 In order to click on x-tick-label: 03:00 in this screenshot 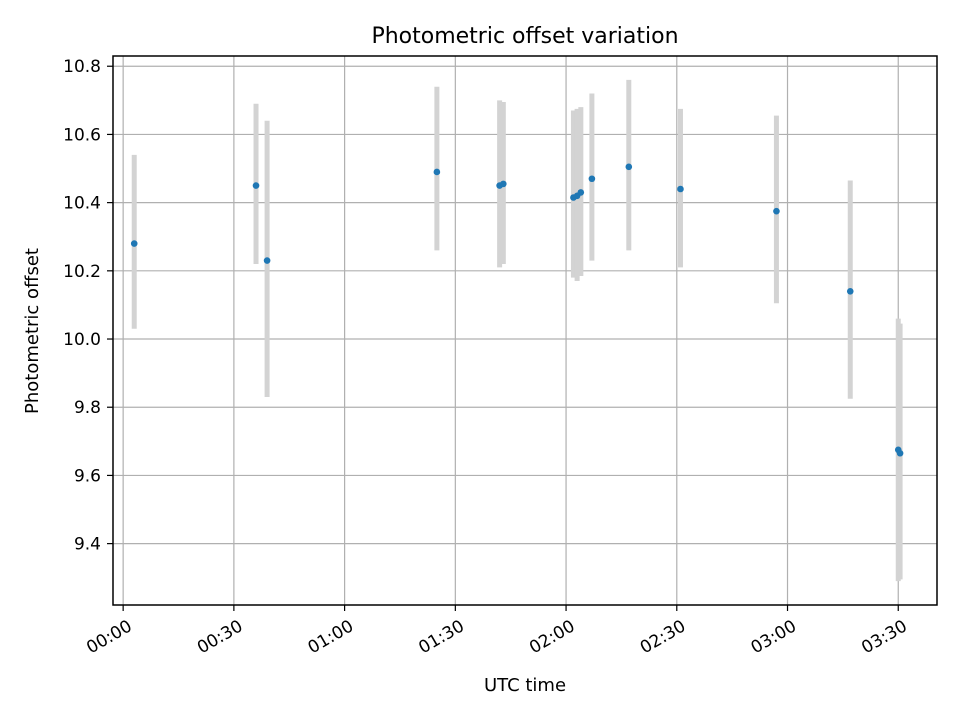, I will do `click(774, 637)`.